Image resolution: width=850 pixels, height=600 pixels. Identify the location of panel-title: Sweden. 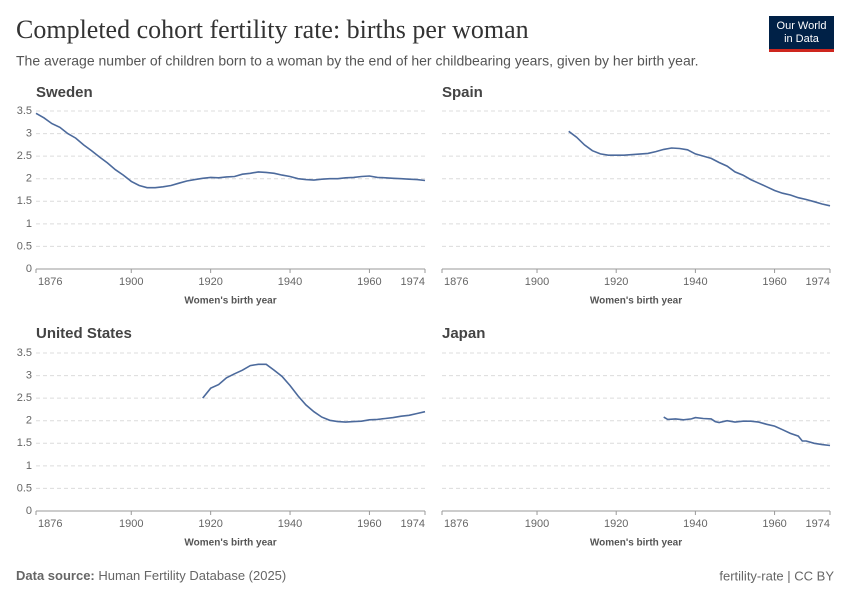
(64, 92).